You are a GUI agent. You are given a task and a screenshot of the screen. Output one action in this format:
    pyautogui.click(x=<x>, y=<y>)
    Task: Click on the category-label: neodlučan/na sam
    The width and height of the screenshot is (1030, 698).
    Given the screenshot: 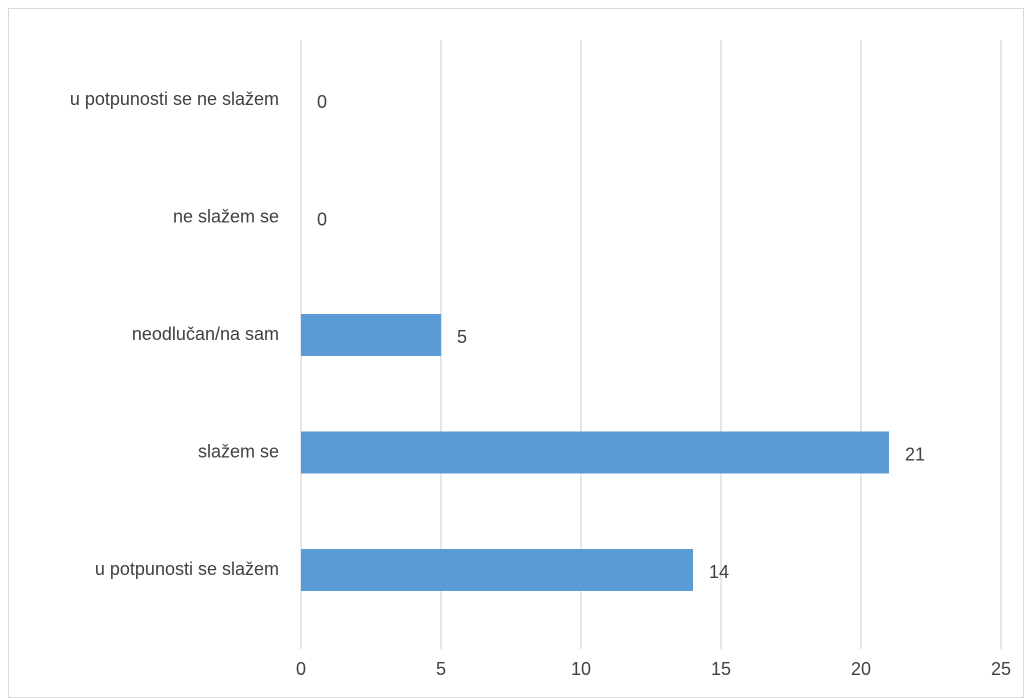 What is the action you would take?
    pyautogui.click(x=205, y=334)
    